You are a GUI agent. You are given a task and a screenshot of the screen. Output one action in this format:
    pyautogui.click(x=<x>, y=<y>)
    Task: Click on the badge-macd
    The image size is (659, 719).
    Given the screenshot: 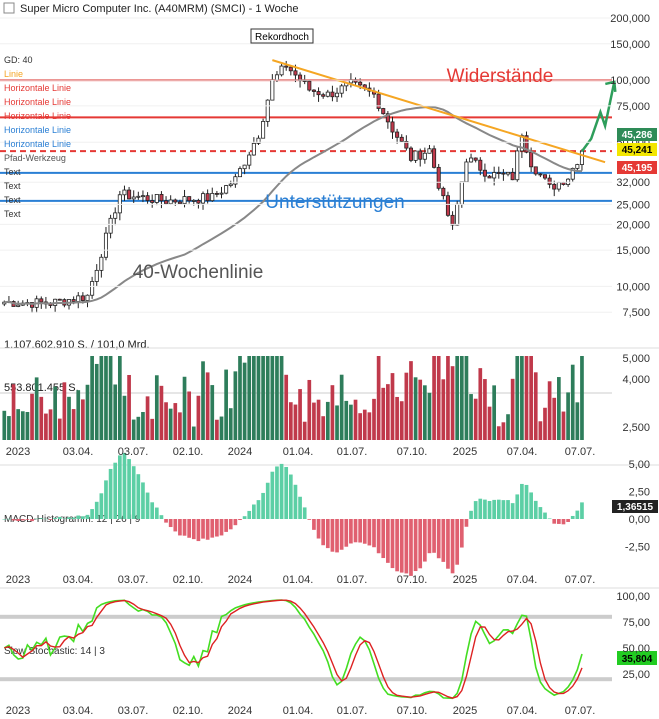 What is the action you would take?
    pyautogui.click(x=635, y=506)
    